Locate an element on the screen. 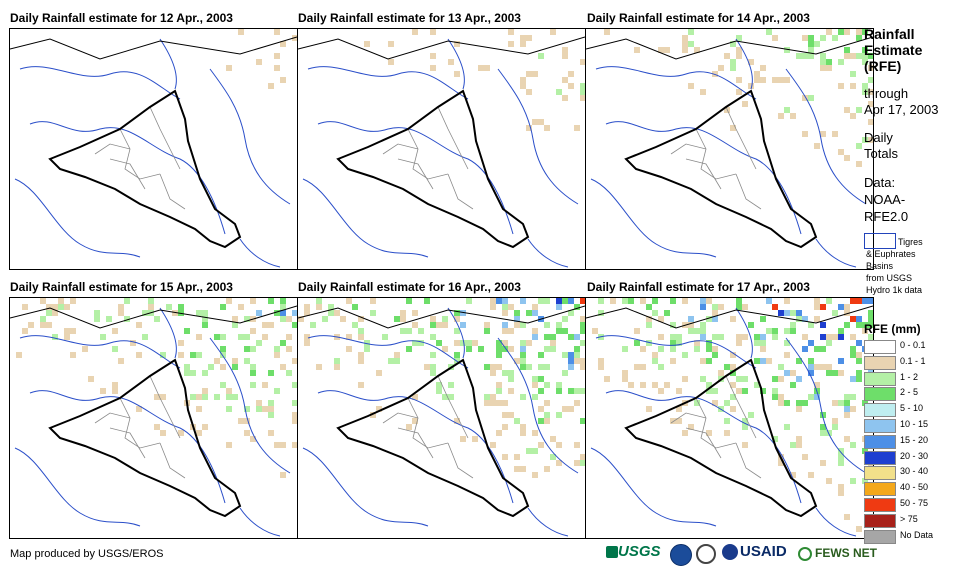 The height and width of the screenshot is (576, 967). legend-label: 15 - 20 is located at coordinates (914, 439).